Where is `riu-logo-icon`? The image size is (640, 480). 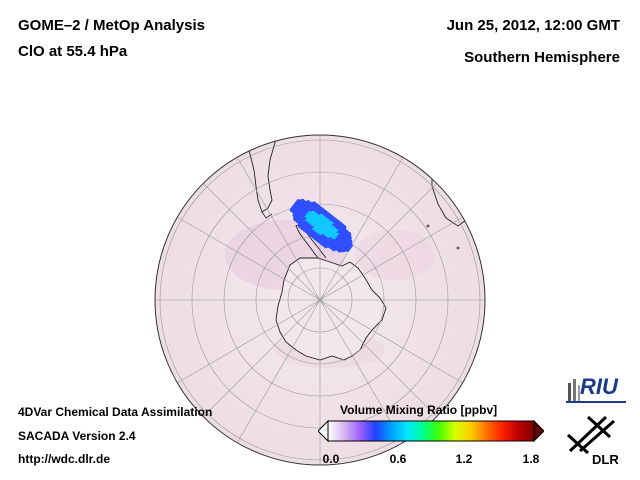
riu-logo-icon is located at coordinates (596, 391).